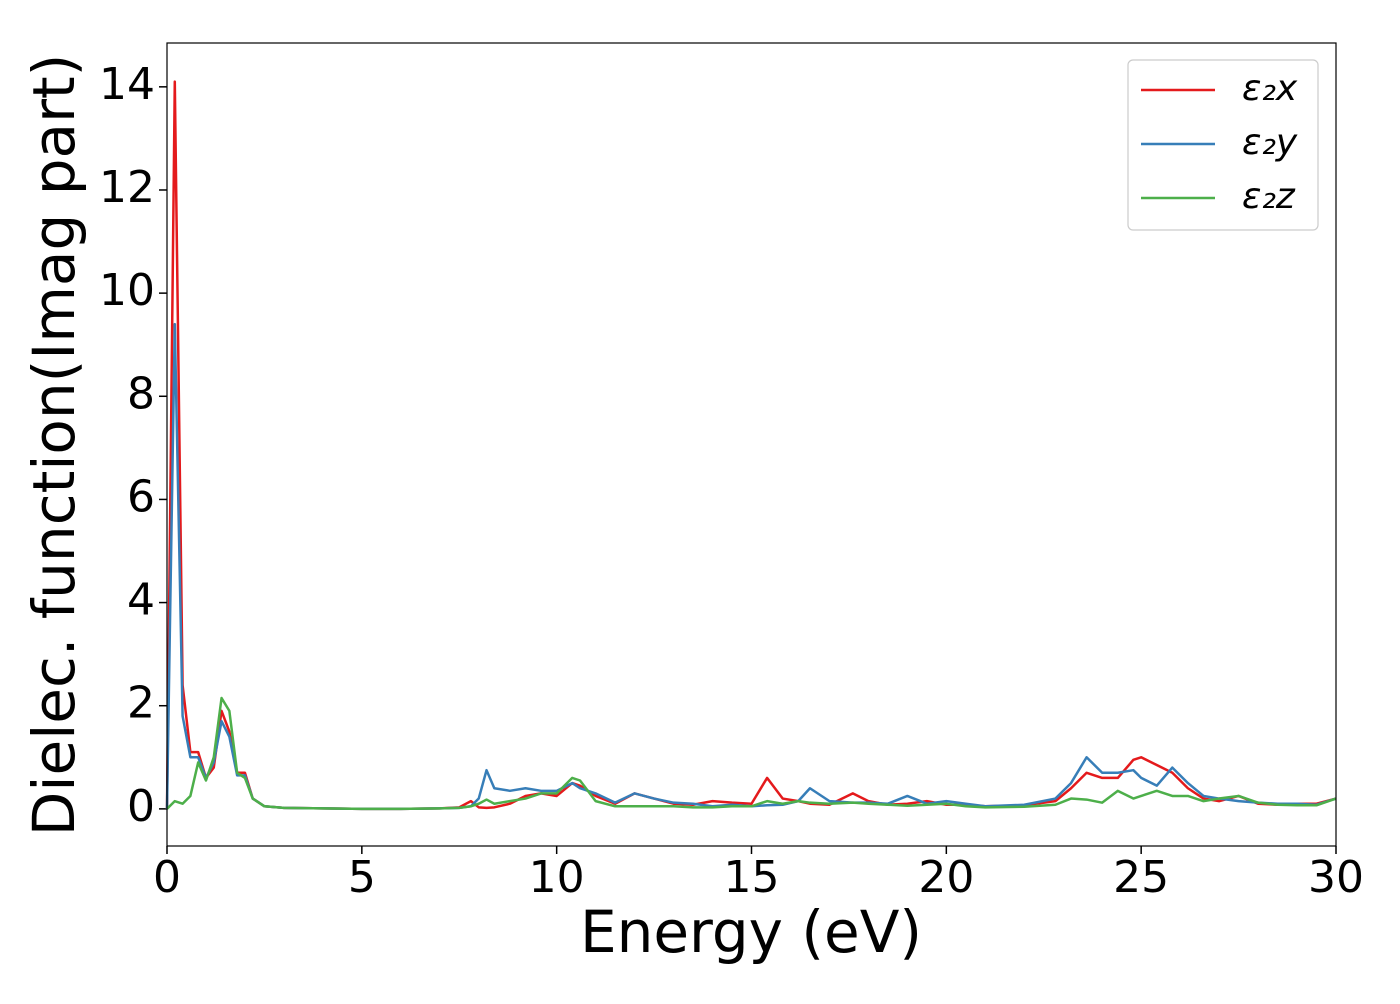  What do you see at coordinates (1141, 877) in the screenshot?
I see `x-tick-label: 25` at bounding box center [1141, 877].